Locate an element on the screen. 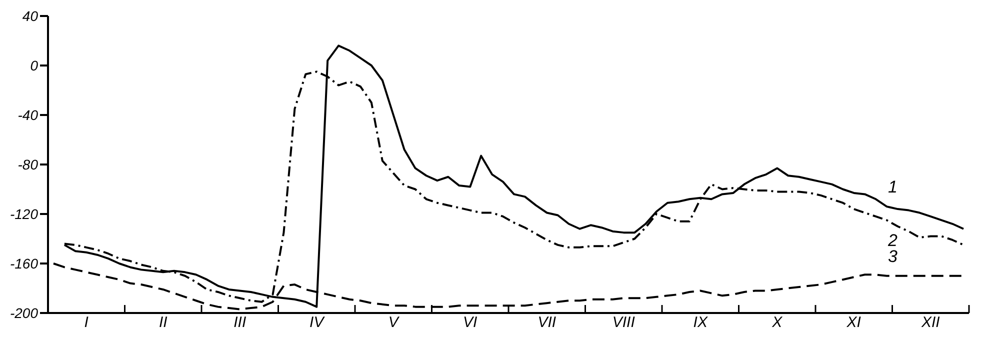 This screenshot has width=981, height=351. x-tick-label: VIII is located at coordinates (623, 322).